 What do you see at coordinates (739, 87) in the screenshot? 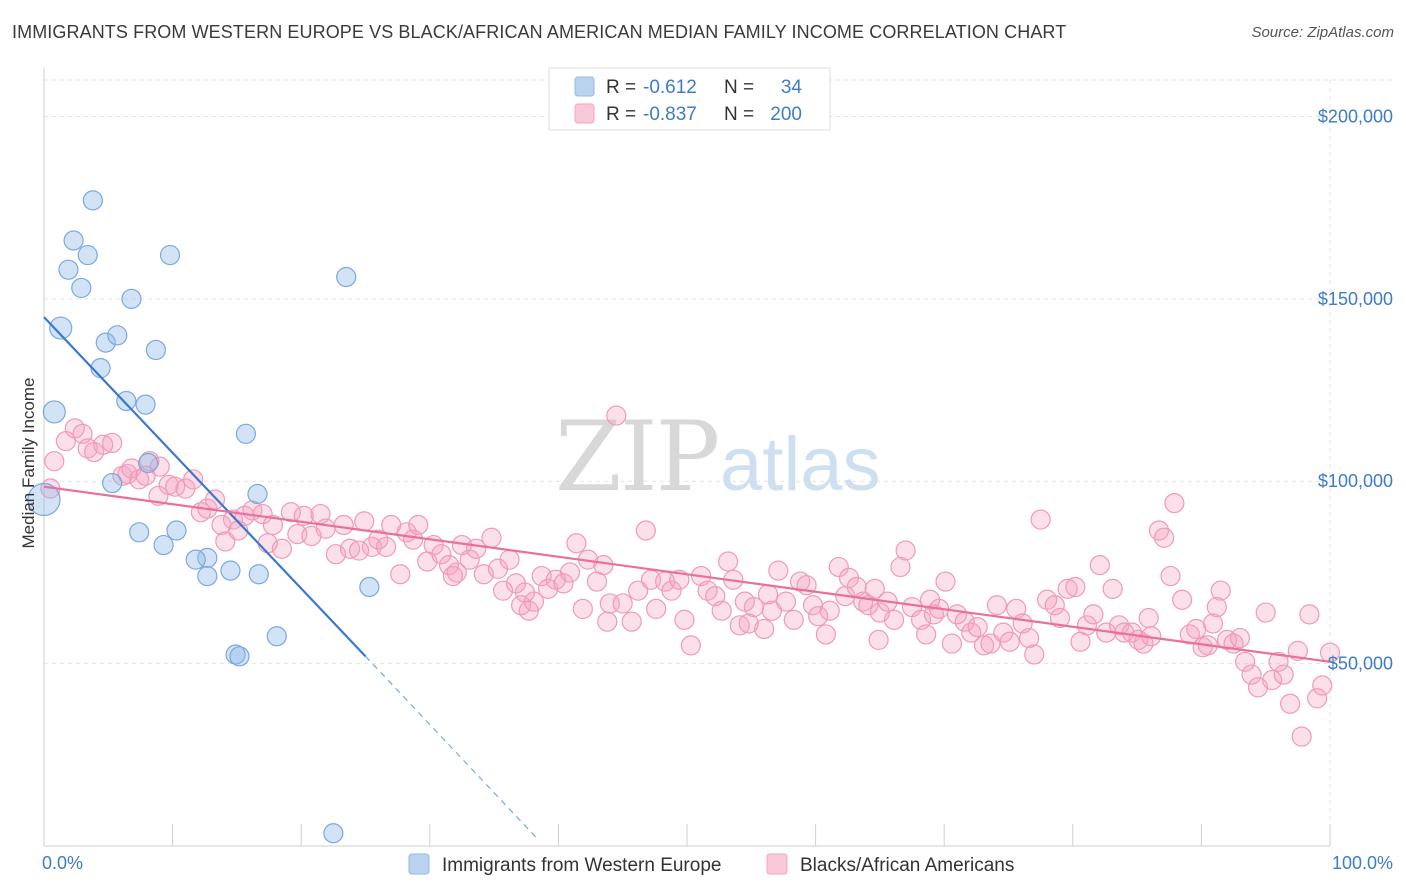
I see `legend-n-label-1: N =` at bounding box center [739, 87].